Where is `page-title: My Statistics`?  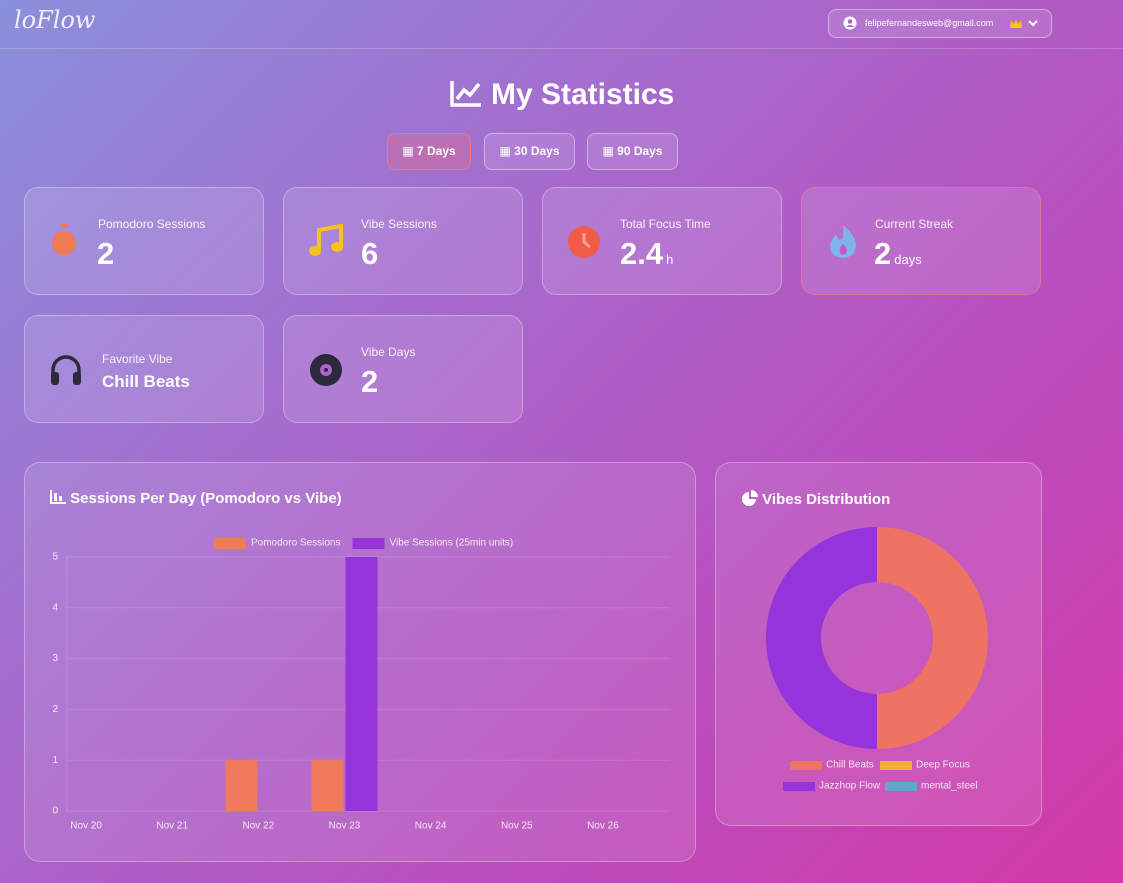
page-title: My Statistics is located at coordinates (561, 95).